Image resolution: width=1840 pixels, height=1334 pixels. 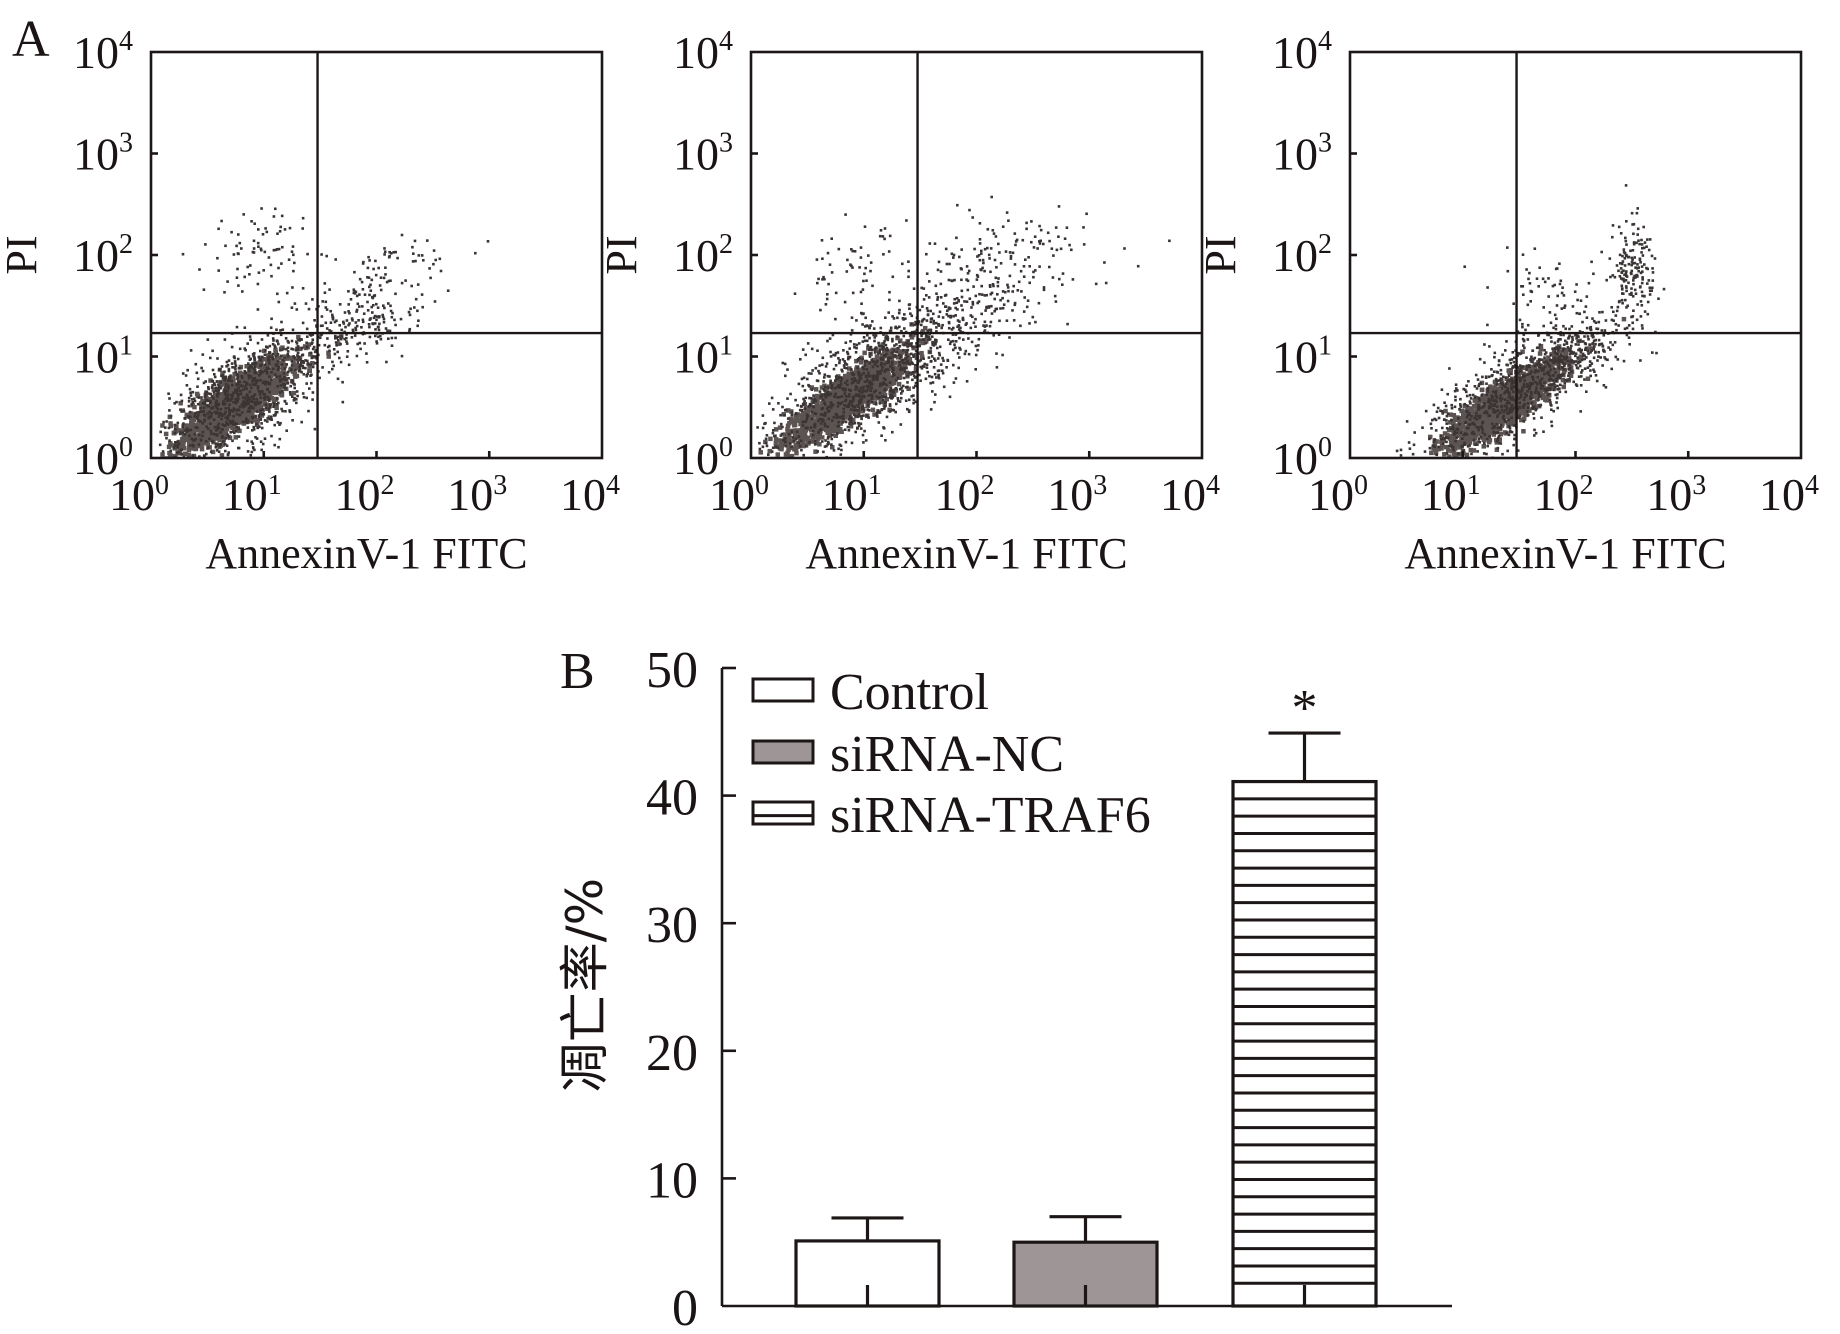 What do you see at coordinates (583, 494) in the screenshot?
I see `x-tick-base: 10` at bounding box center [583, 494].